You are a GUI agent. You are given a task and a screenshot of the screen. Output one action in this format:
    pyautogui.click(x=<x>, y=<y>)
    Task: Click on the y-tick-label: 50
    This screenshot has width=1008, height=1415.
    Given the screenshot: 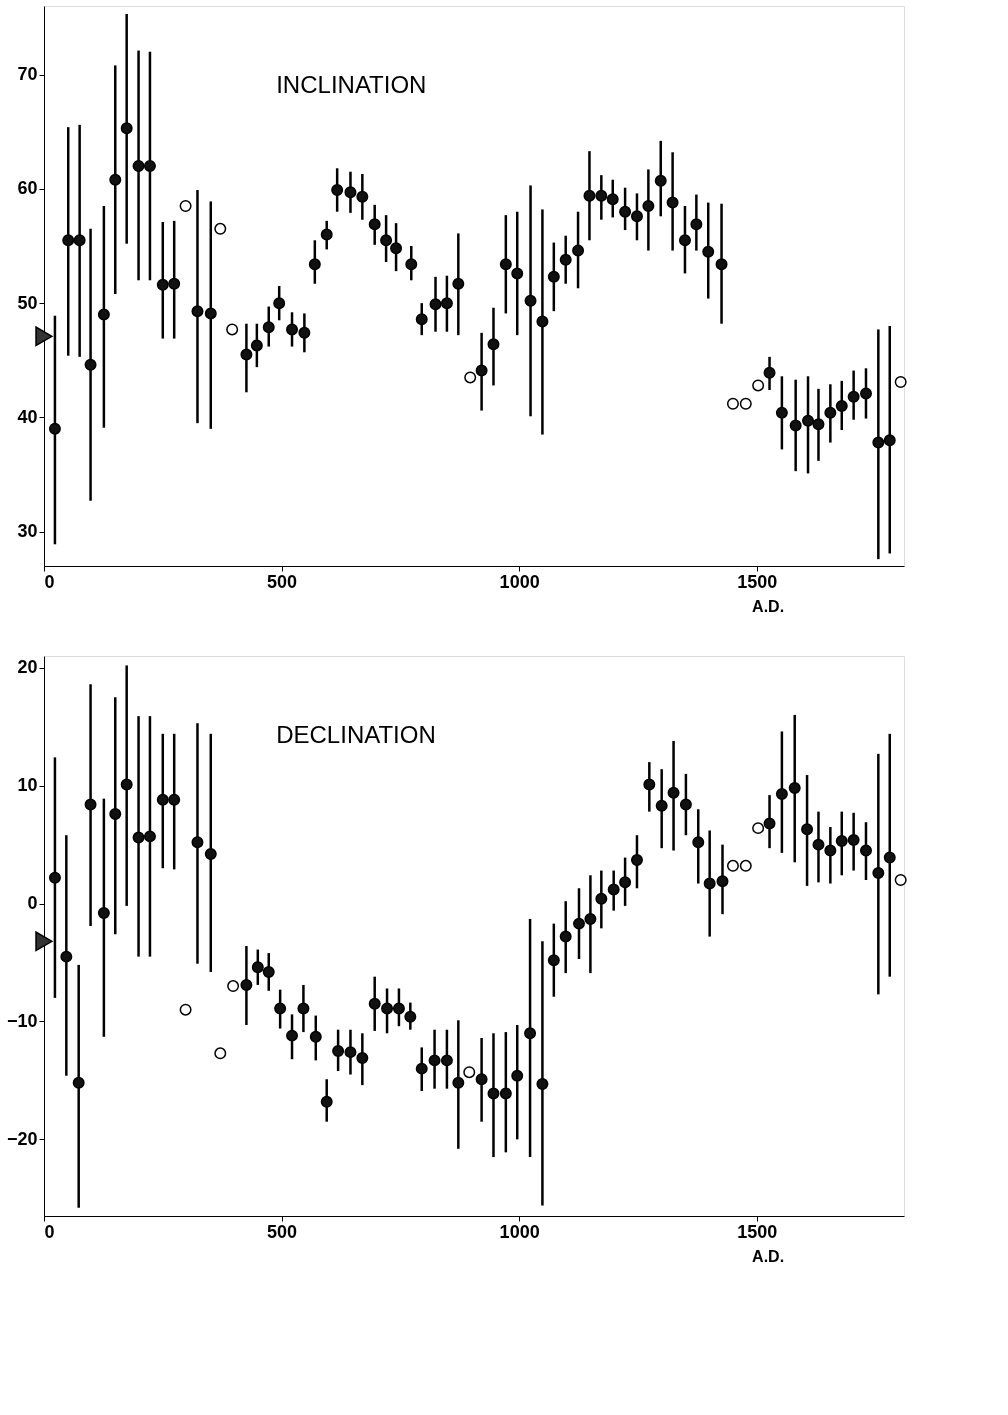 What is the action you would take?
    pyautogui.click(x=27, y=302)
    